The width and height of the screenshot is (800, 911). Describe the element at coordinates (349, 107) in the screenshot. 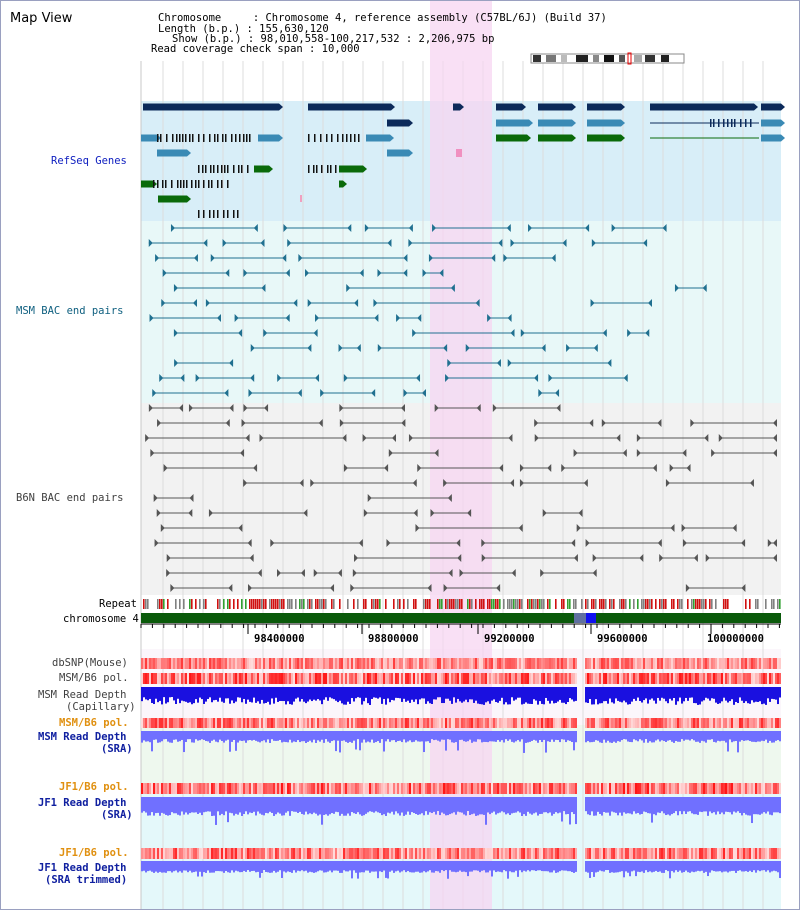

I see `gene-exon` at that location.